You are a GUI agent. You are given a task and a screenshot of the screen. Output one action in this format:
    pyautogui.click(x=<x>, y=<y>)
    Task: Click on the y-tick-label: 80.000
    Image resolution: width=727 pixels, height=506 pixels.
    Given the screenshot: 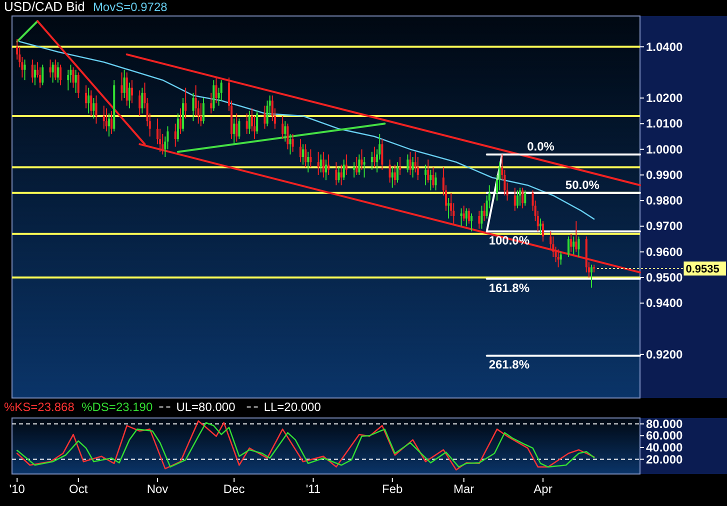 What is the action you would take?
    pyautogui.click(x=665, y=423)
    